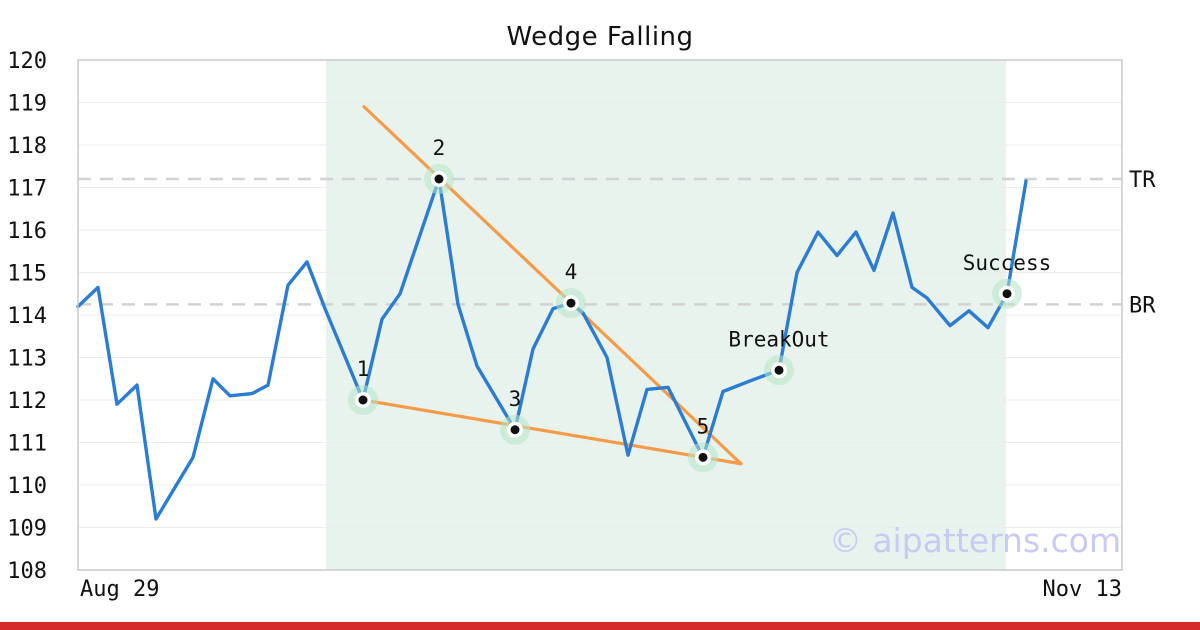 The height and width of the screenshot is (630, 1200). I want to click on y-tick-label: 114, so click(27, 316).